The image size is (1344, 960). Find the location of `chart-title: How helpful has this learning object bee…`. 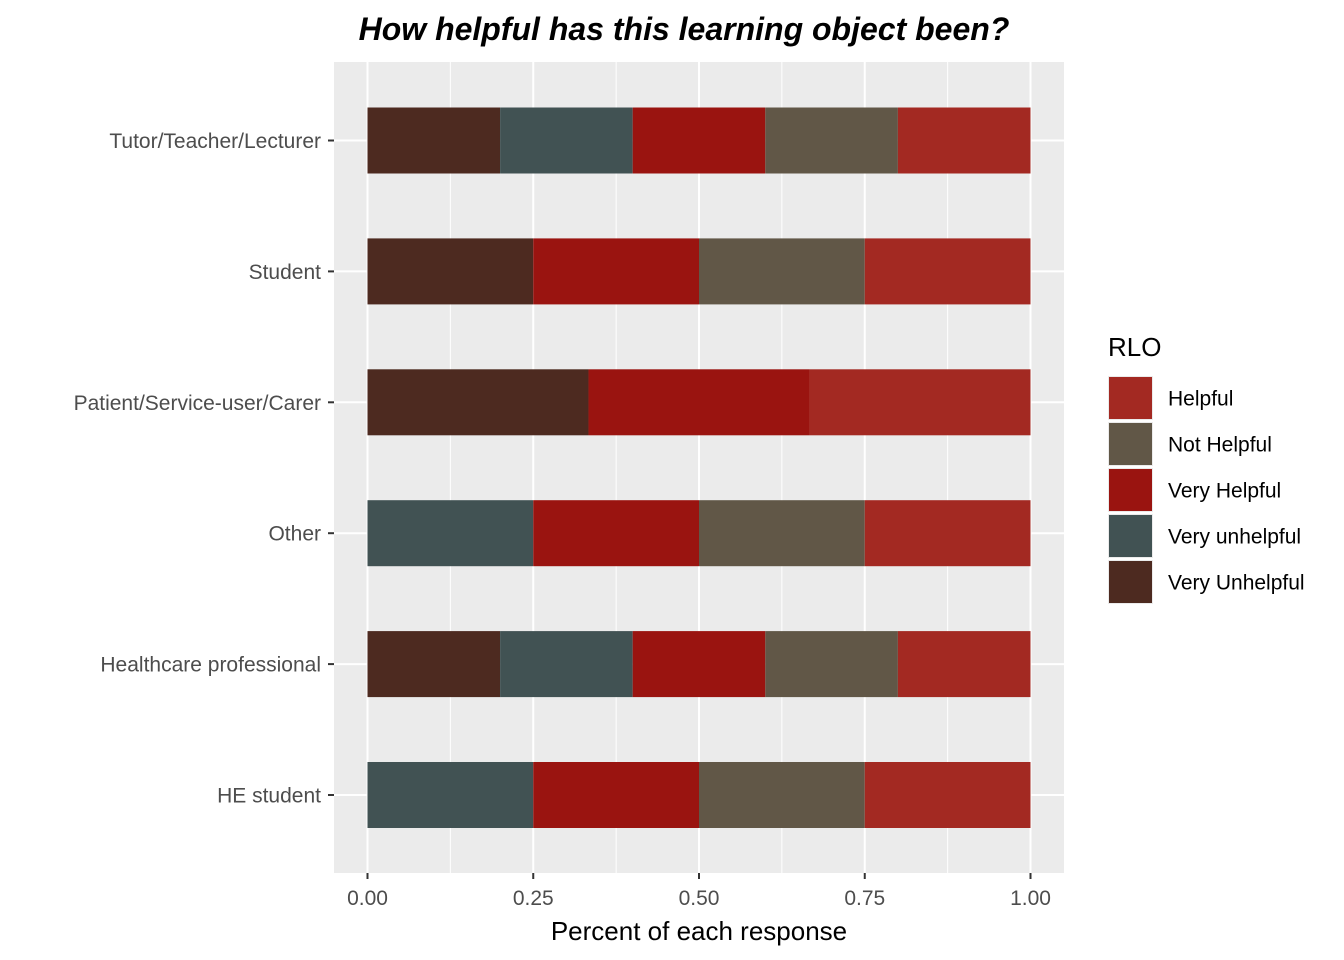

chart-title: How helpful has this learning object bee… is located at coordinates (684, 29).